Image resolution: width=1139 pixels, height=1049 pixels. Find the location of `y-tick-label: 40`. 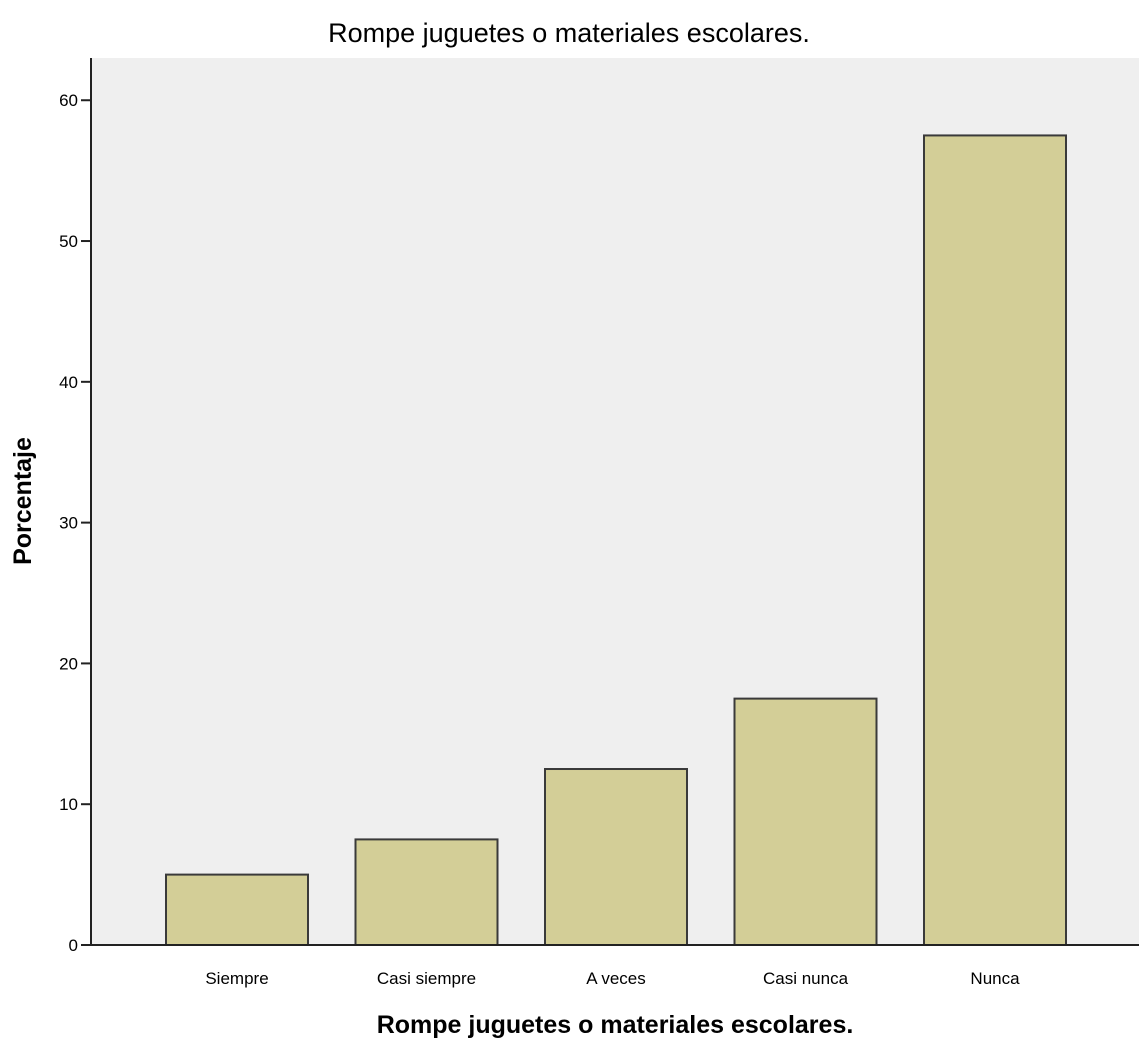

y-tick-label: 40 is located at coordinates (68, 382).